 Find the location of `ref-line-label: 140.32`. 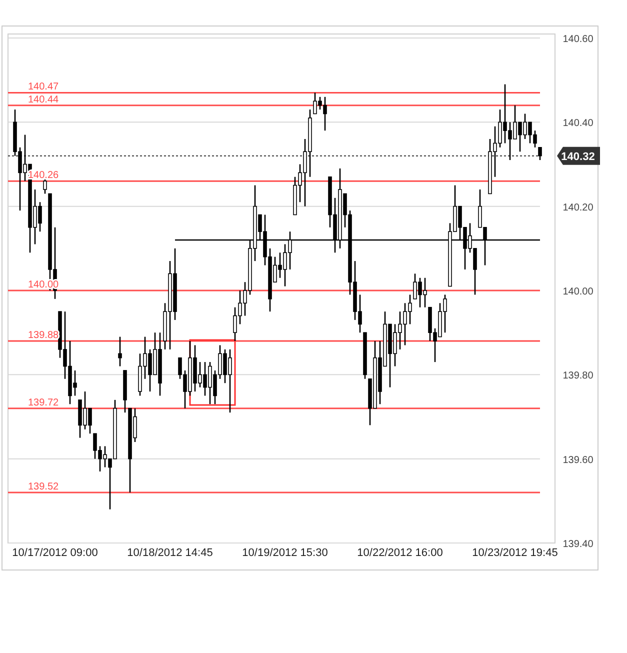

ref-line-label: 140.32 is located at coordinates (578, 156).